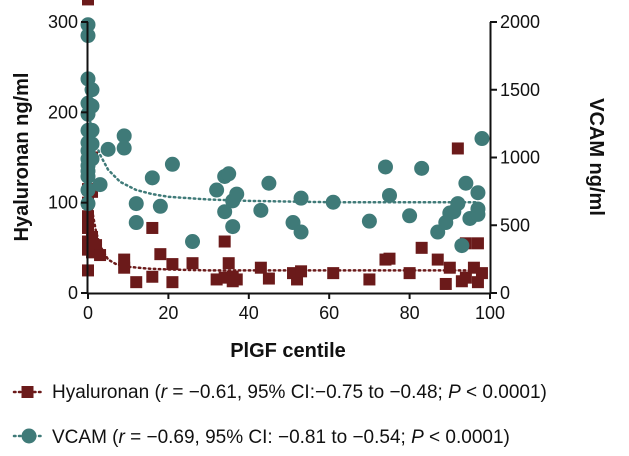 Image resolution: width=629 pixels, height=456 pixels. I want to click on x-tick-label: 60, so click(329, 313).